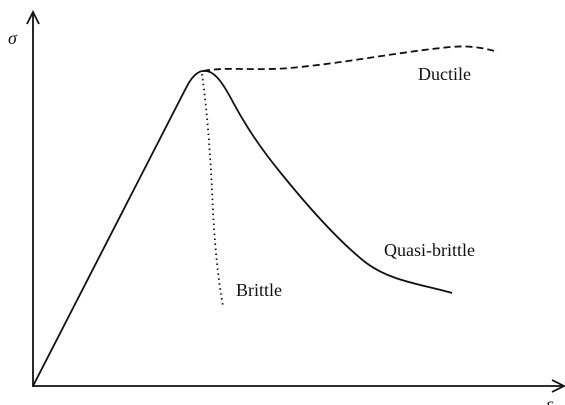 The image size is (565, 405). What do you see at coordinates (350, 58) in the screenshot?
I see `ductile-curve` at bounding box center [350, 58].